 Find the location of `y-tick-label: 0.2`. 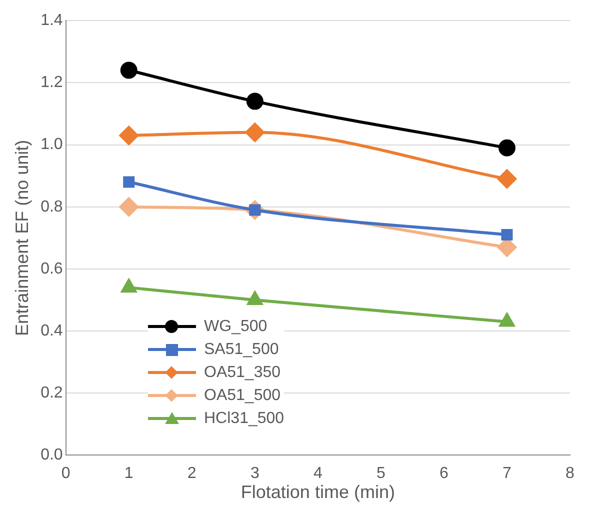

y-tick-label: 0.2 is located at coordinates (51, 393).